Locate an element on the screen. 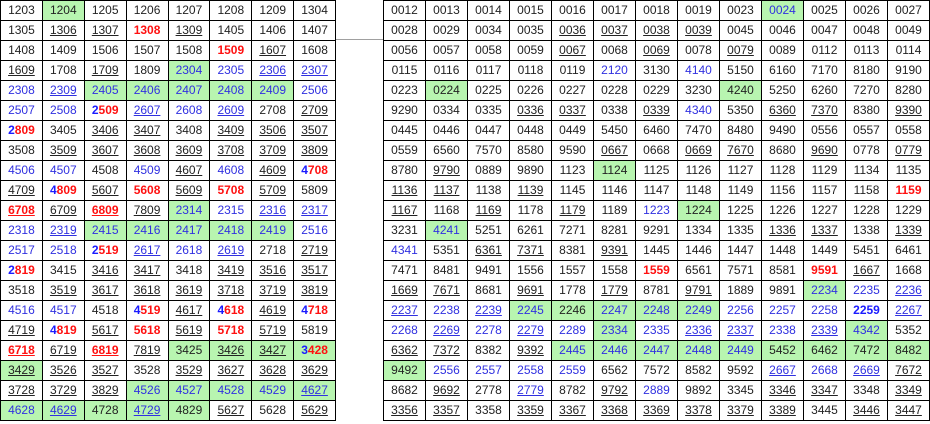 The width and height of the screenshot is (930, 424). grid-cell: 2245 is located at coordinates (530, 310).